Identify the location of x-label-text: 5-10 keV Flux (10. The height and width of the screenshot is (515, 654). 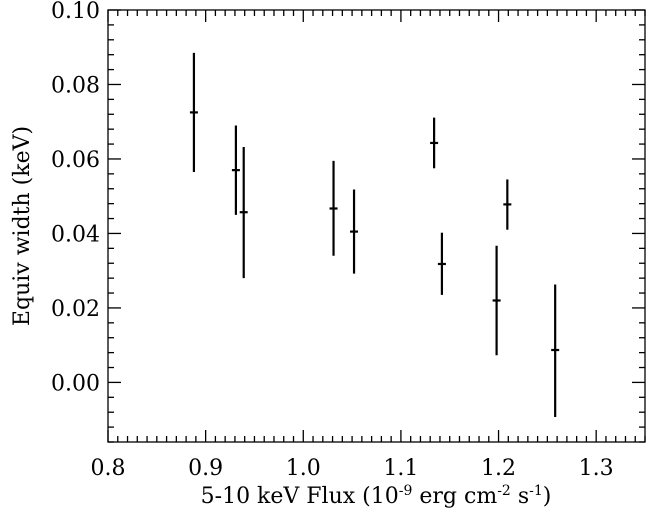
(300, 496).